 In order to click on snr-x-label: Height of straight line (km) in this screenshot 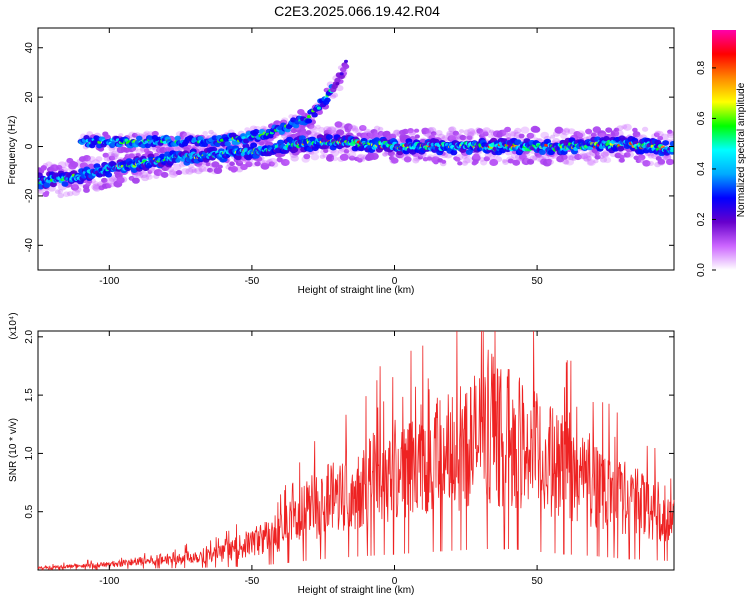, I will do `click(356, 590)`.